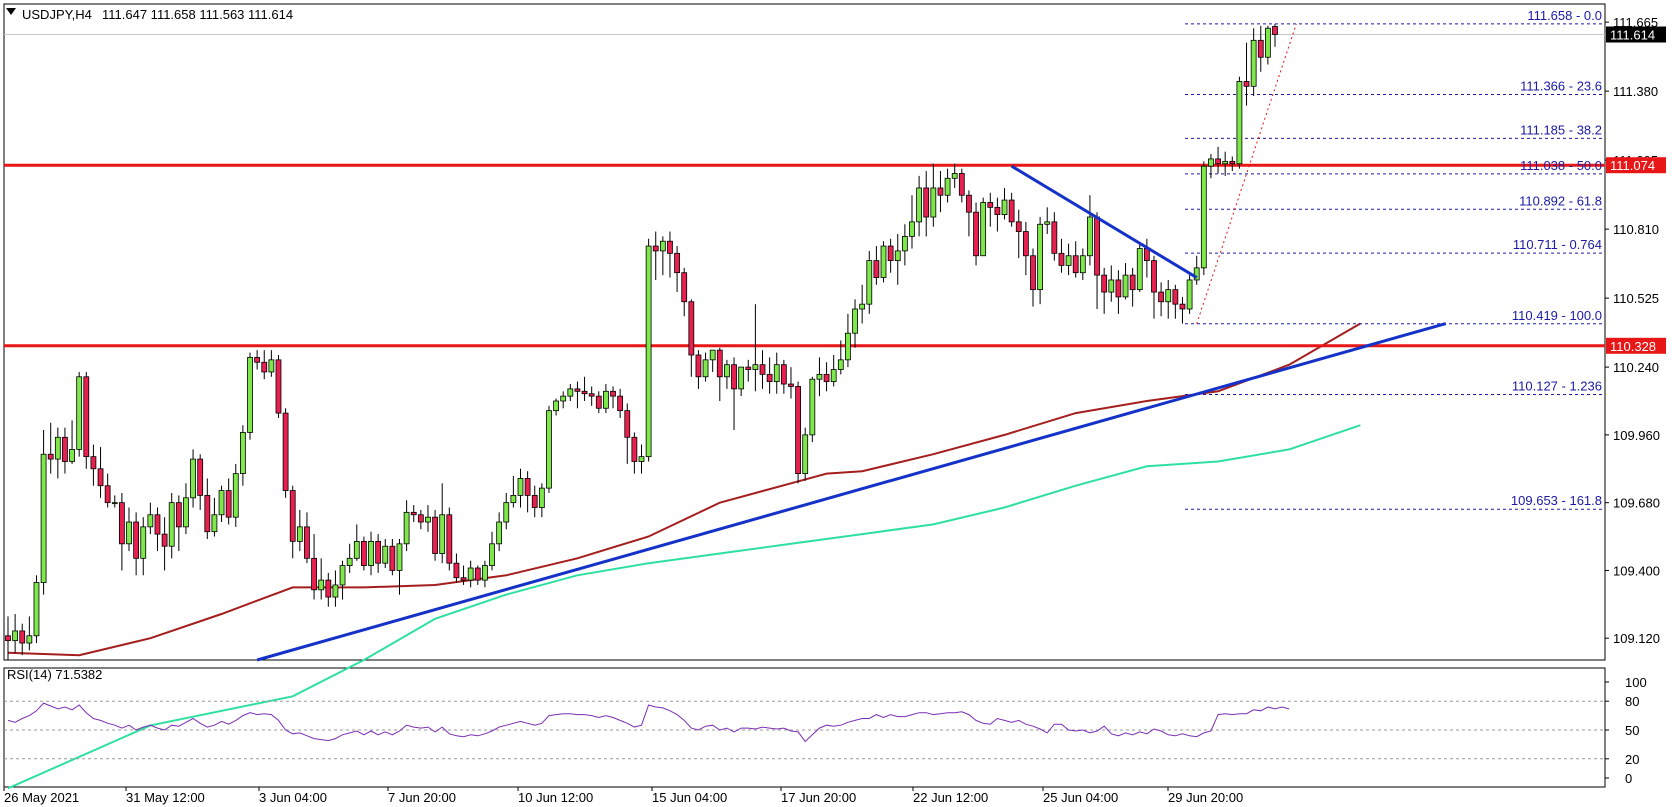  Describe the element at coordinates (1636, 570) in the screenshot. I see `price-tick-label: 109.400` at that location.